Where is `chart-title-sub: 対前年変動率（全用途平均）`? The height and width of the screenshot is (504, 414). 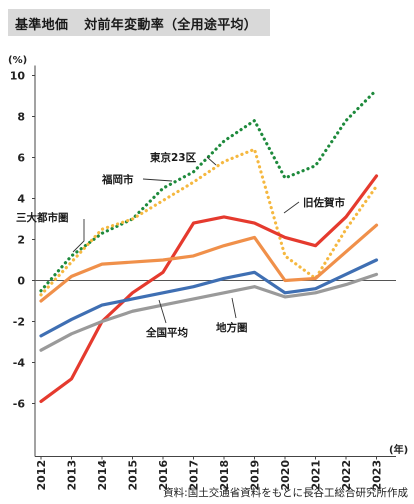
chart-title-sub: 対前年変動率（全用途平均） is located at coordinates (171, 25).